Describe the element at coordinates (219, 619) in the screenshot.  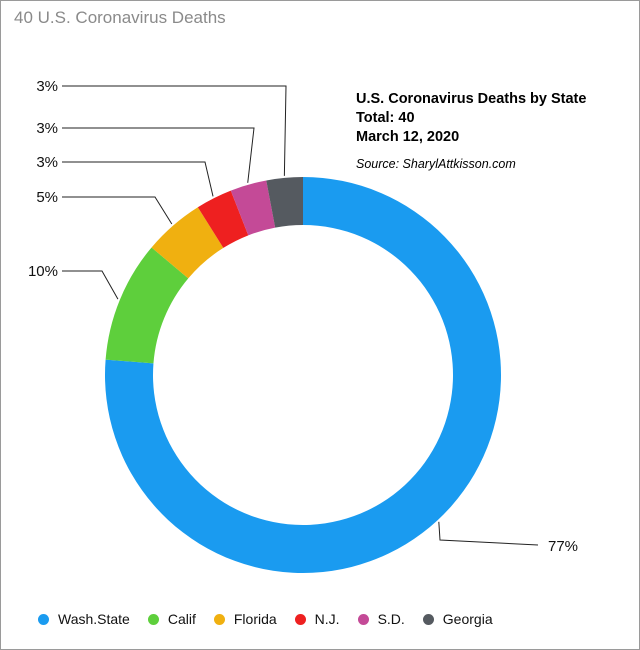
I see `legend-swatch-florida` at that location.